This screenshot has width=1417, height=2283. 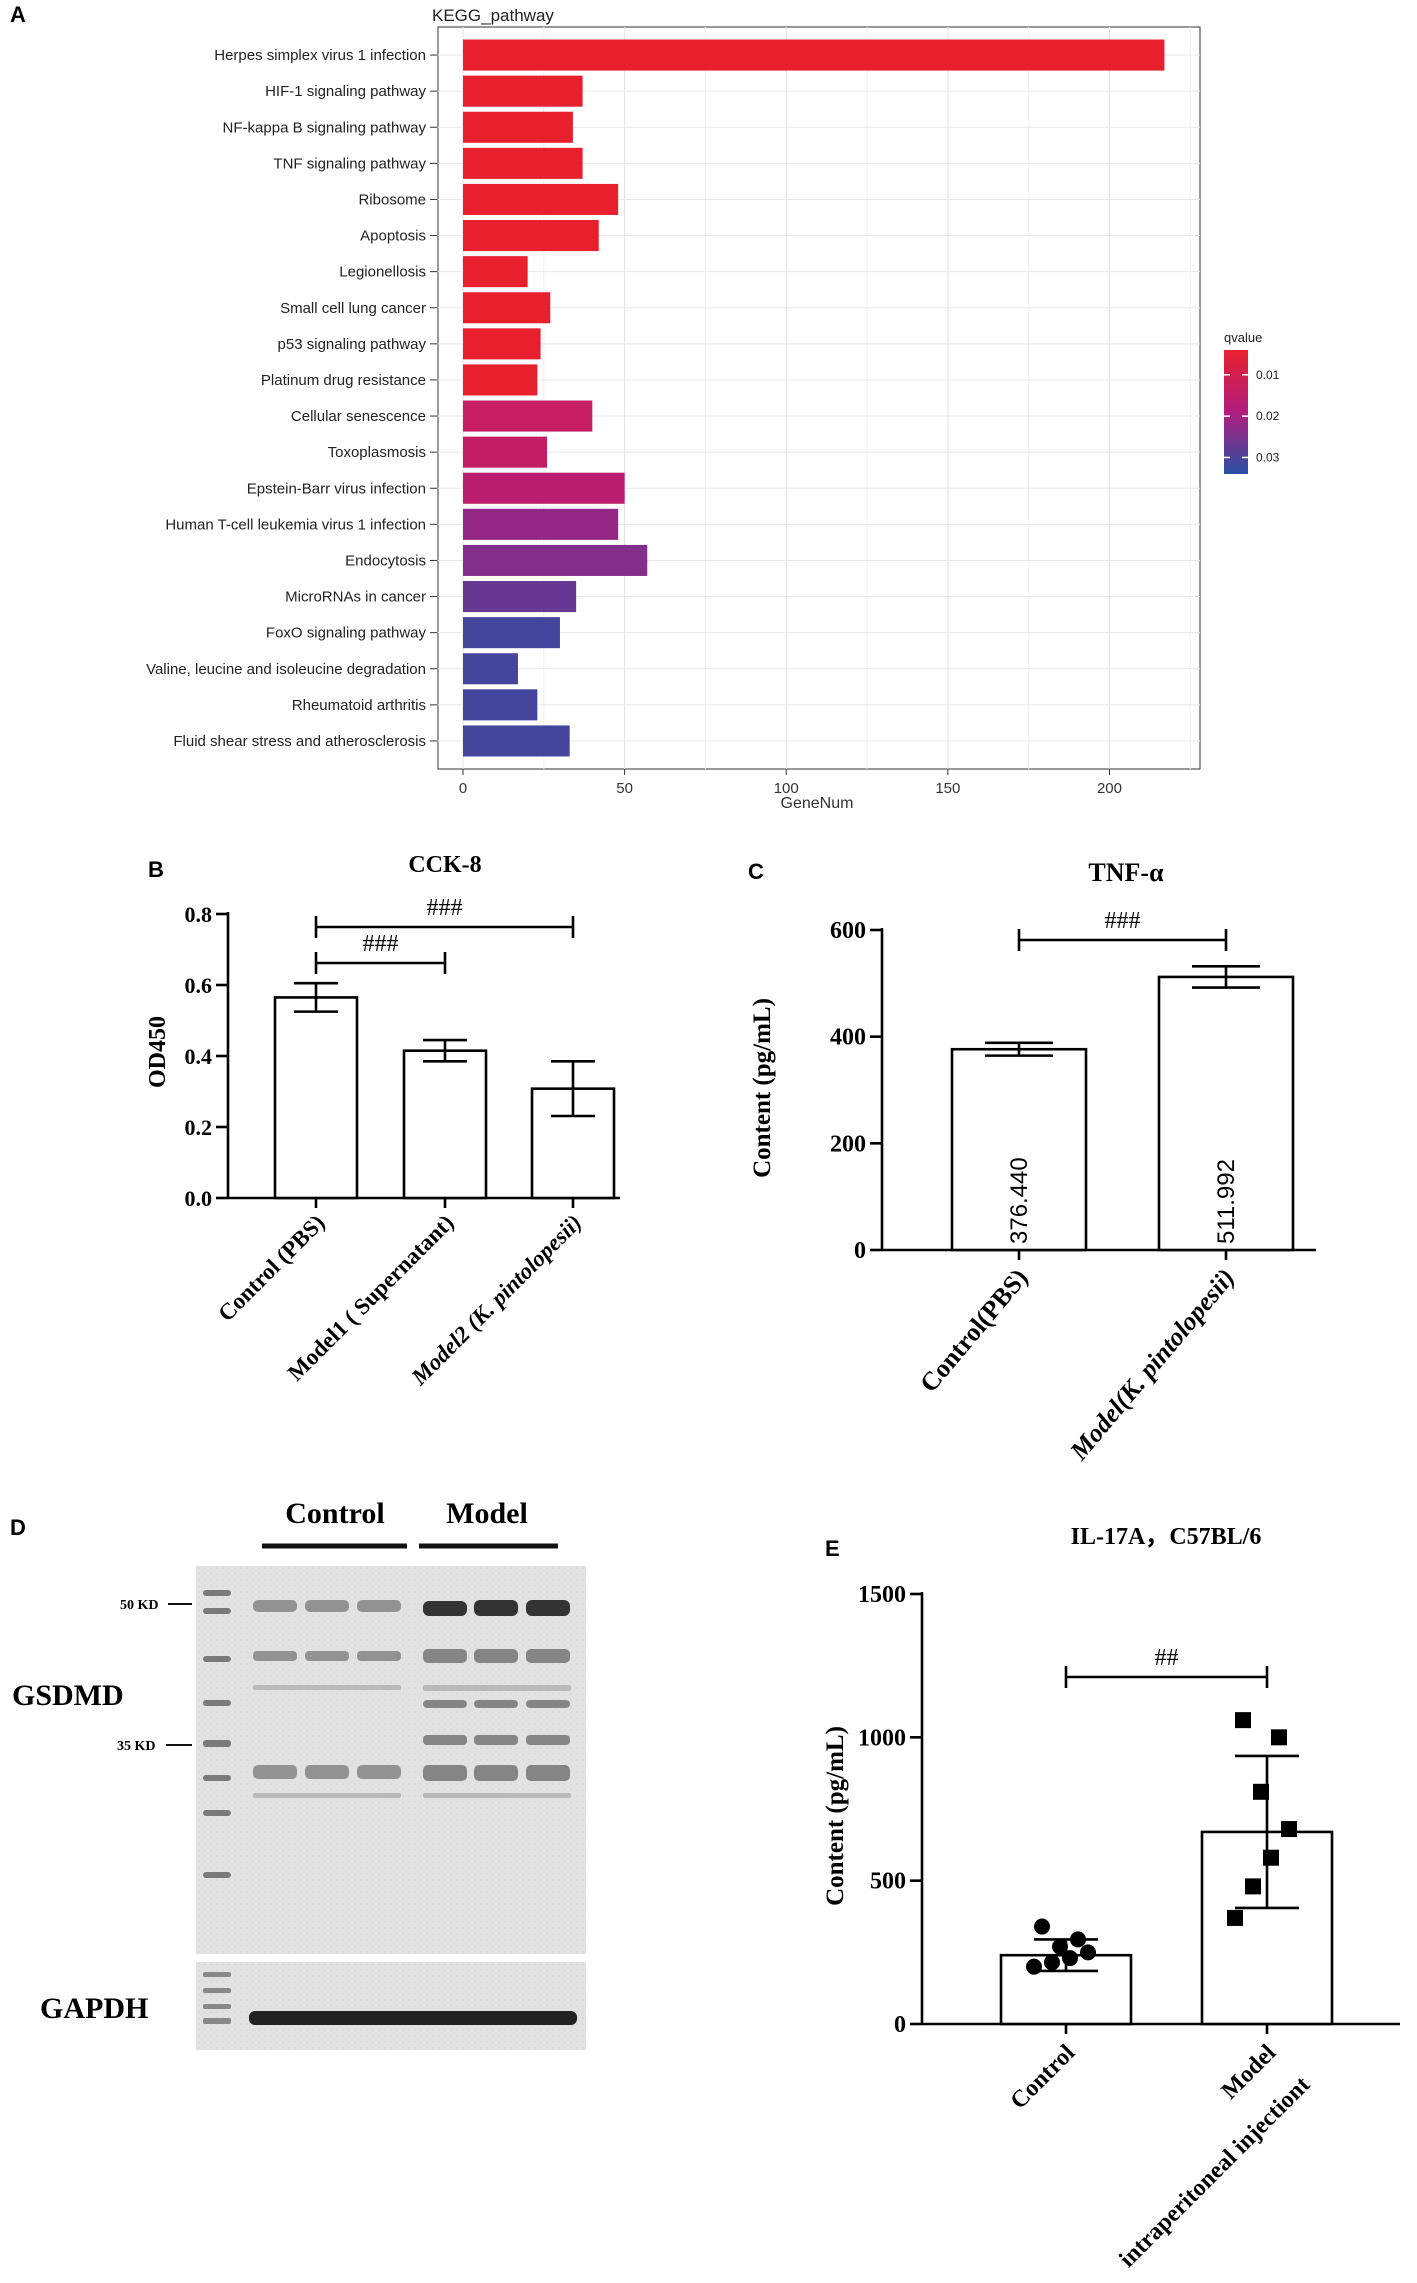 What do you see at coordinates (756, 871) in the screenshot?
I see `panel-label-c: C` at bounding box center [756, 871].